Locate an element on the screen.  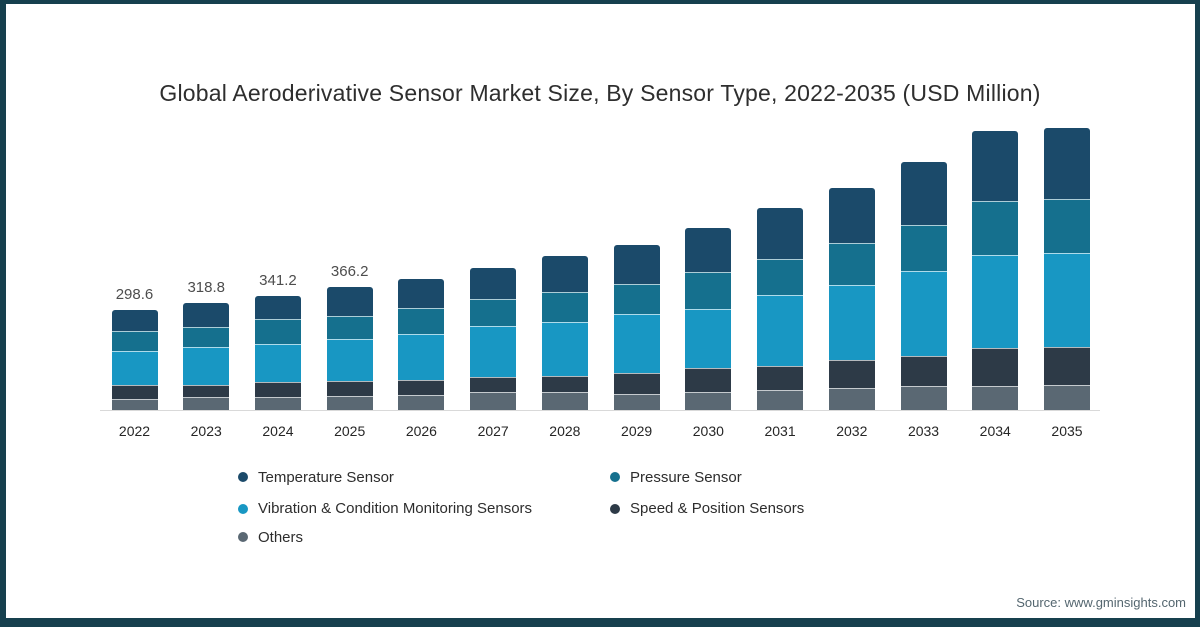
x-axis-label-2035: 2035 is located at coordinates (1067, 431).